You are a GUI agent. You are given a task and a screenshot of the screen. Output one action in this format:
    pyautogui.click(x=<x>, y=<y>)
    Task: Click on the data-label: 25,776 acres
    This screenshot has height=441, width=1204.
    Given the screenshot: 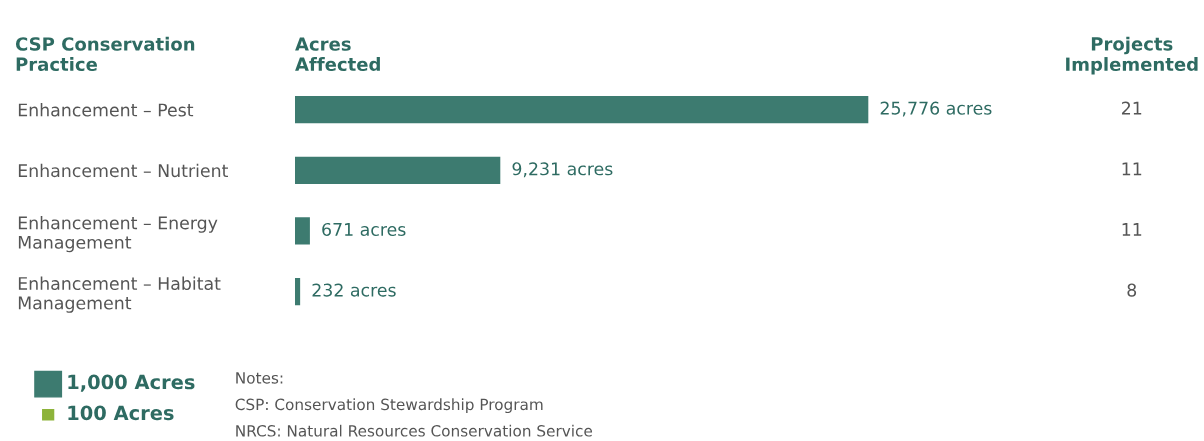 What is the action you would take?
    pyautogui.click(x=936, y=109)
    